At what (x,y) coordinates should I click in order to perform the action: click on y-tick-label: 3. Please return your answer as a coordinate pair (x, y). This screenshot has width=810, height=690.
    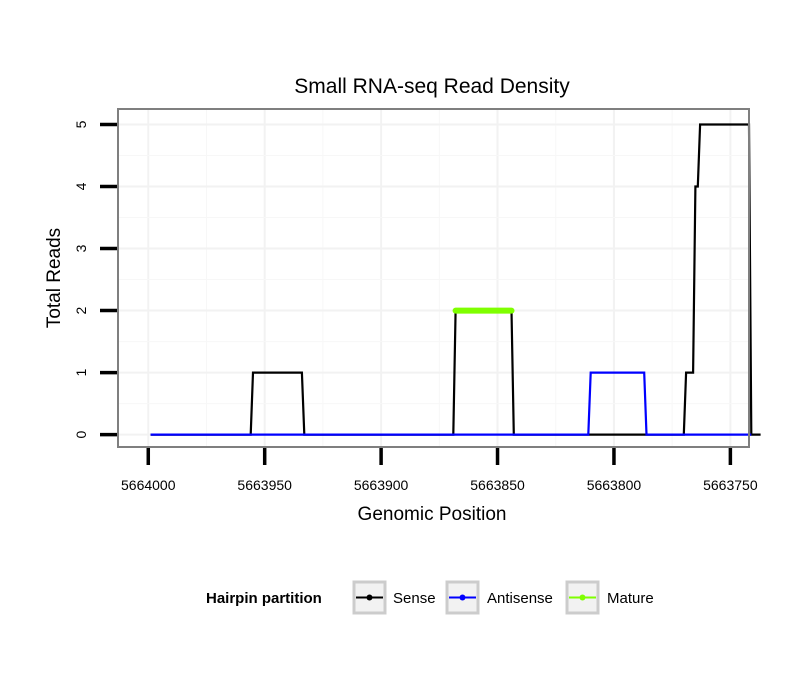
    Looking at the image, I should click on (81, 248).